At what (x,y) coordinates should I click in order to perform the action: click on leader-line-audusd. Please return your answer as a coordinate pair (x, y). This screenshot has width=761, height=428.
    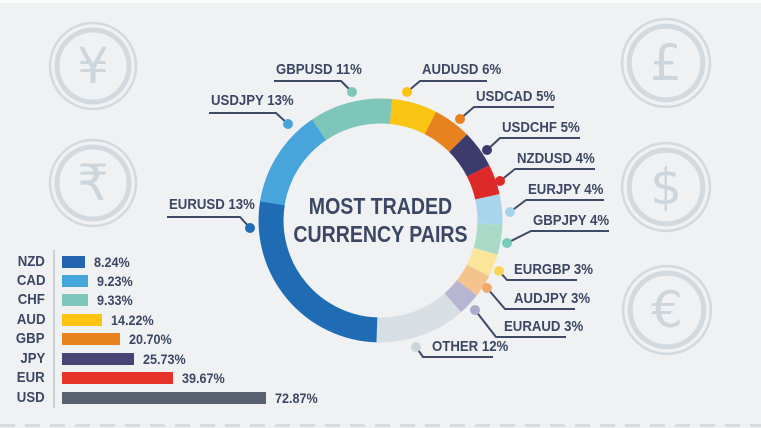
    Looking at the image, I should click on (446, 86).